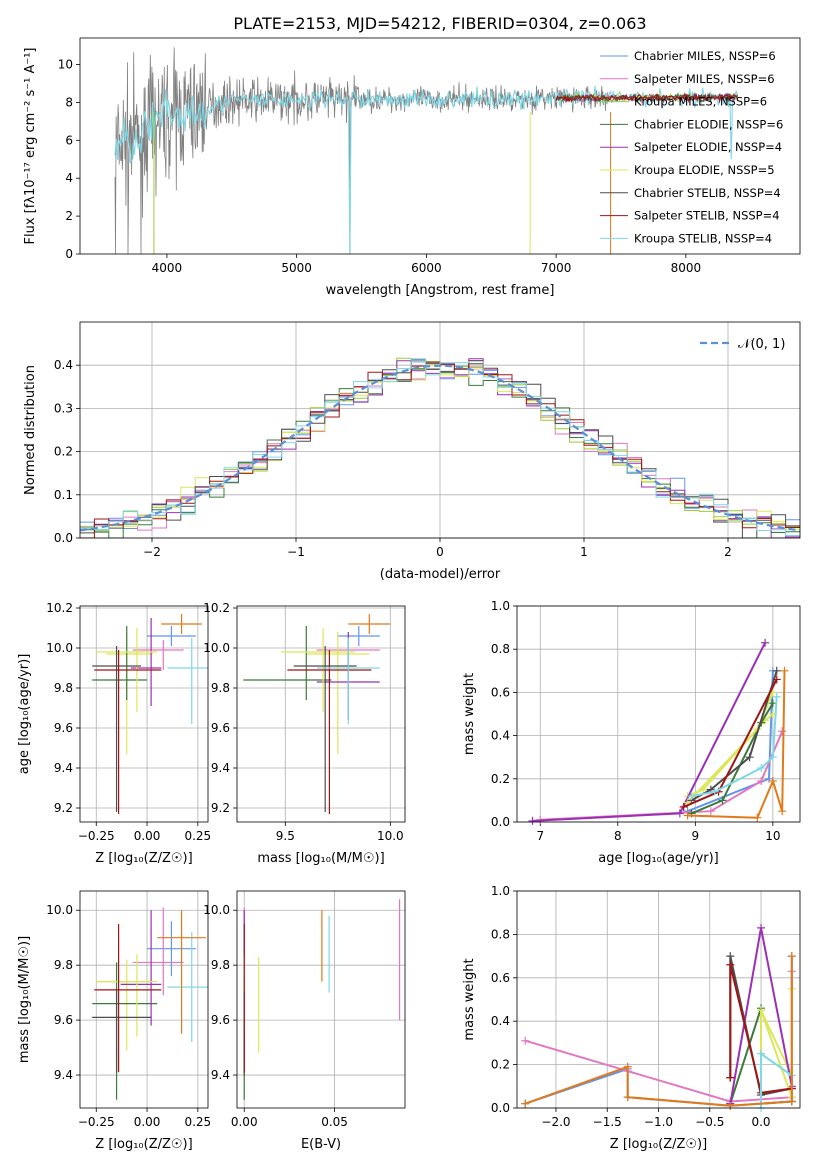  Describe the element at coordinates (646, 98) in the screenshot. I see `model-spectrum-line` at that location.